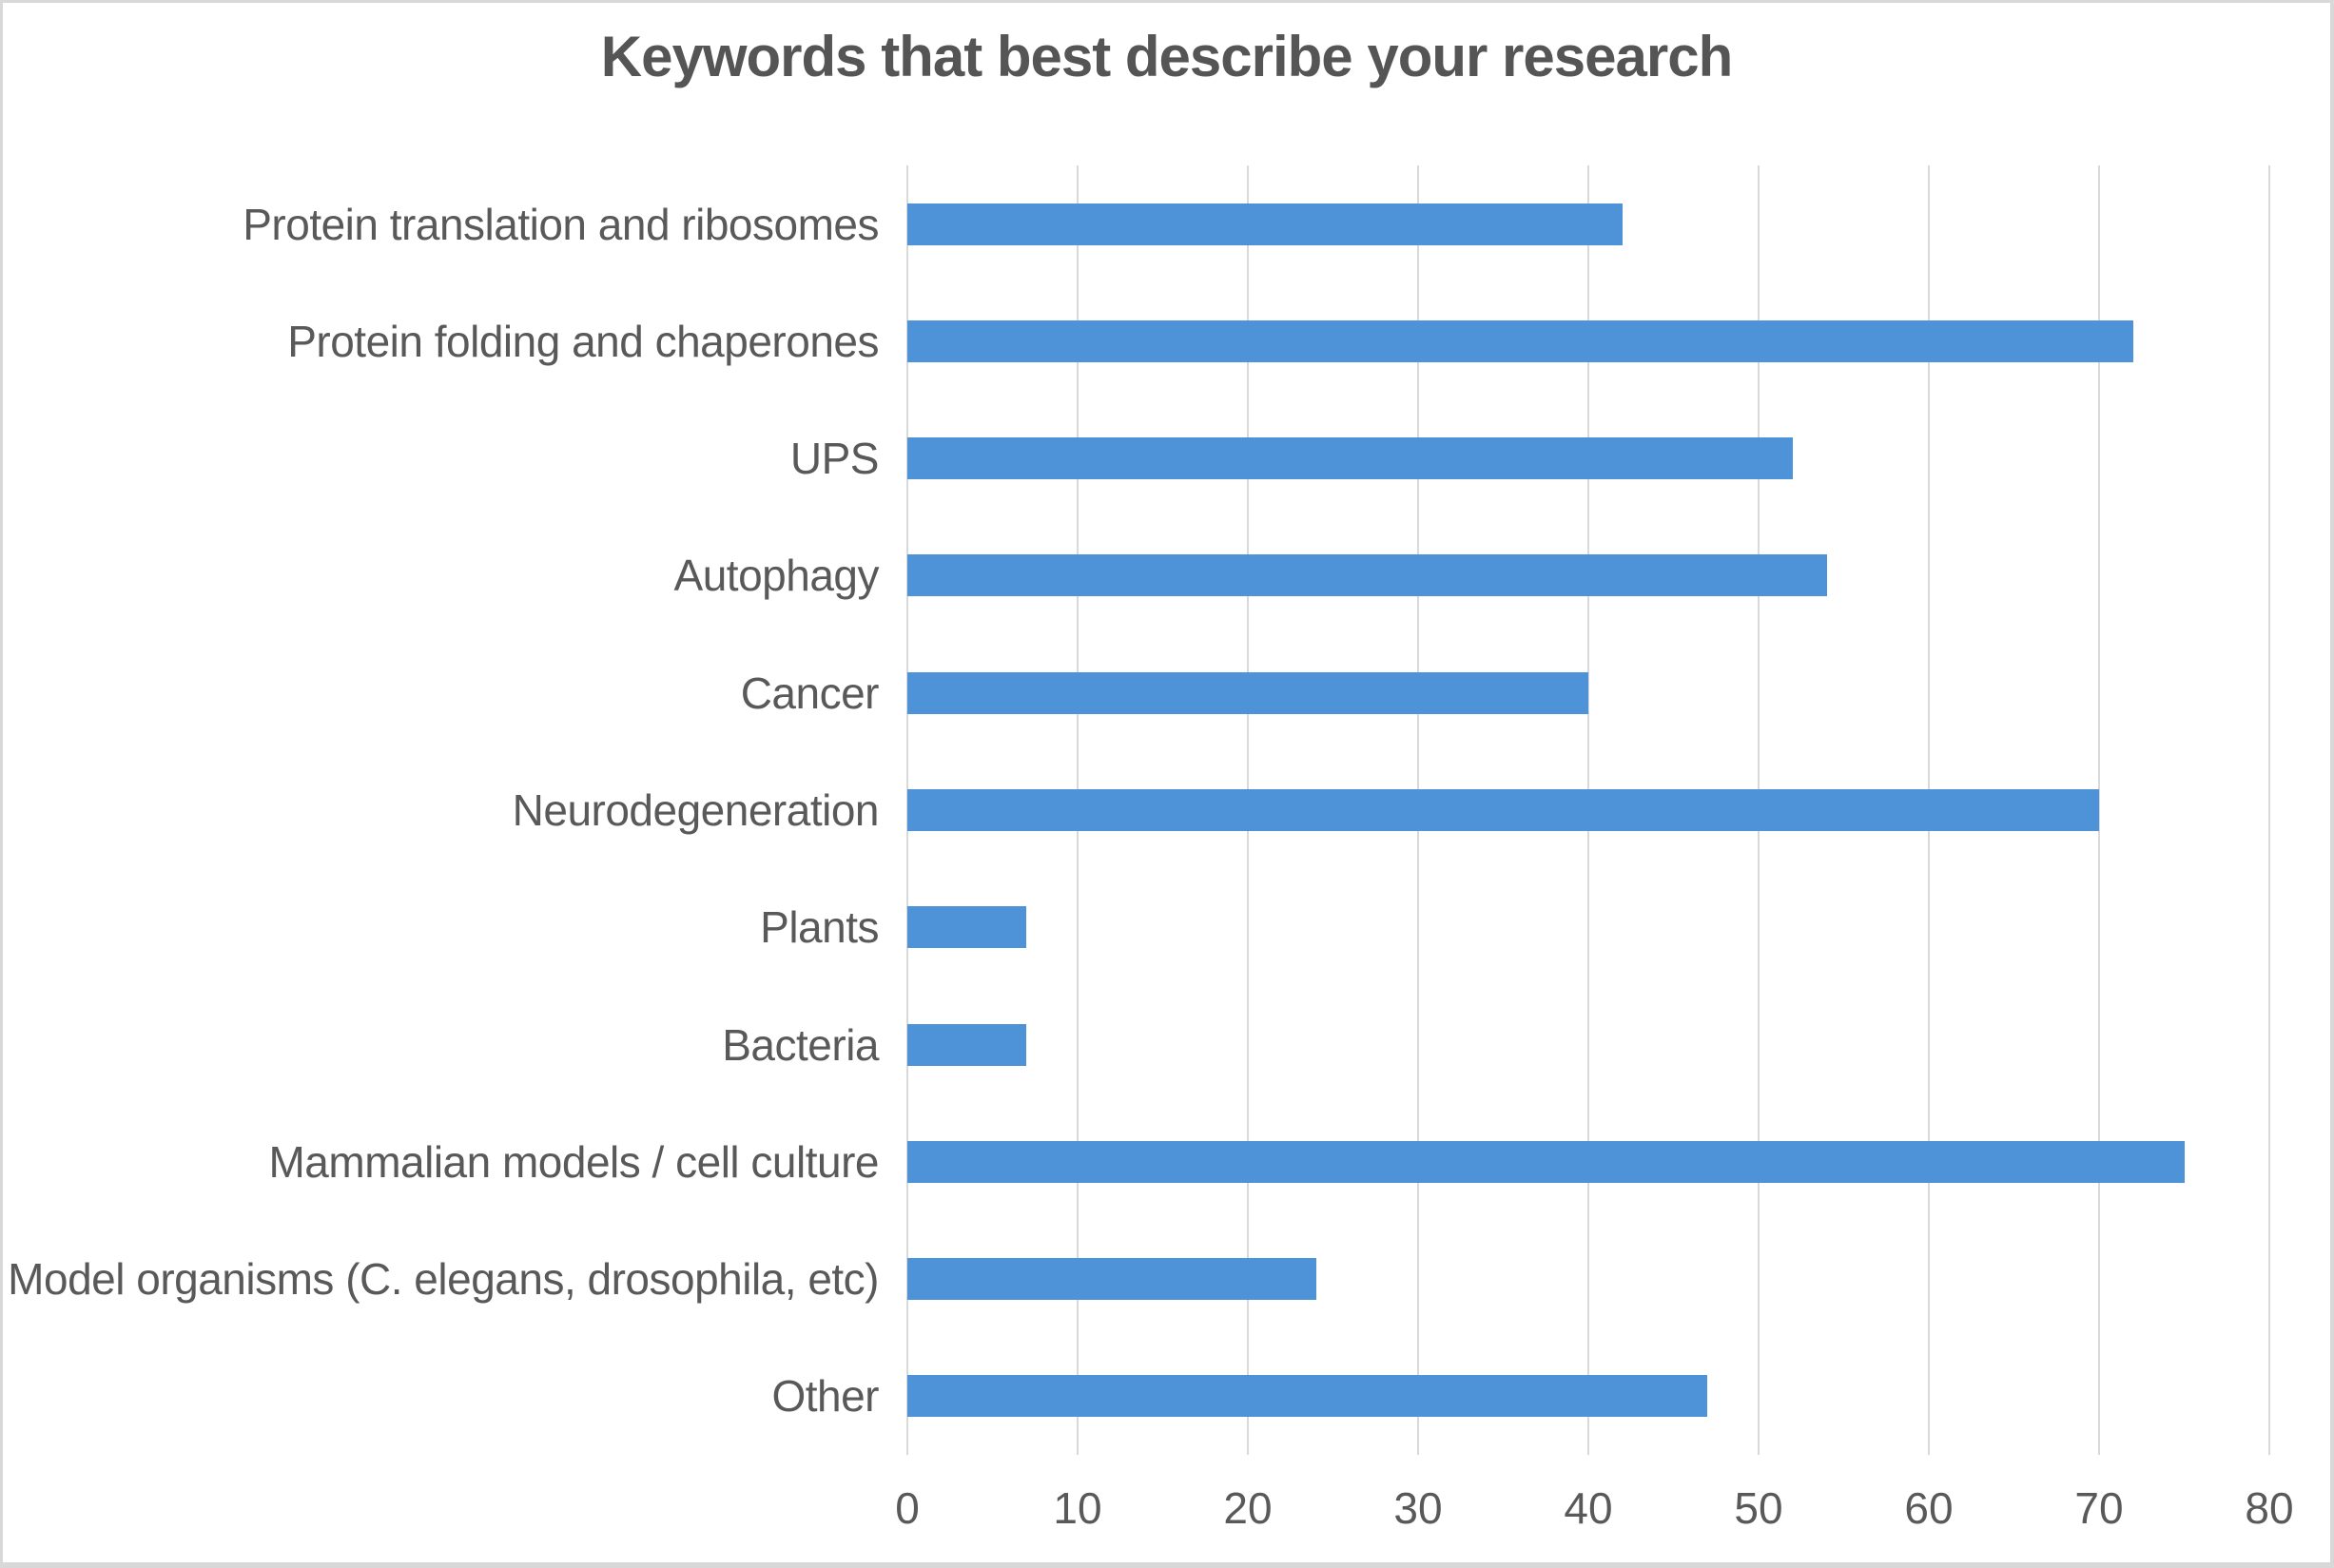 The width and height of the screenshot is (2334, 1568). I want to click on category-label: UPS, so click(834, 459).